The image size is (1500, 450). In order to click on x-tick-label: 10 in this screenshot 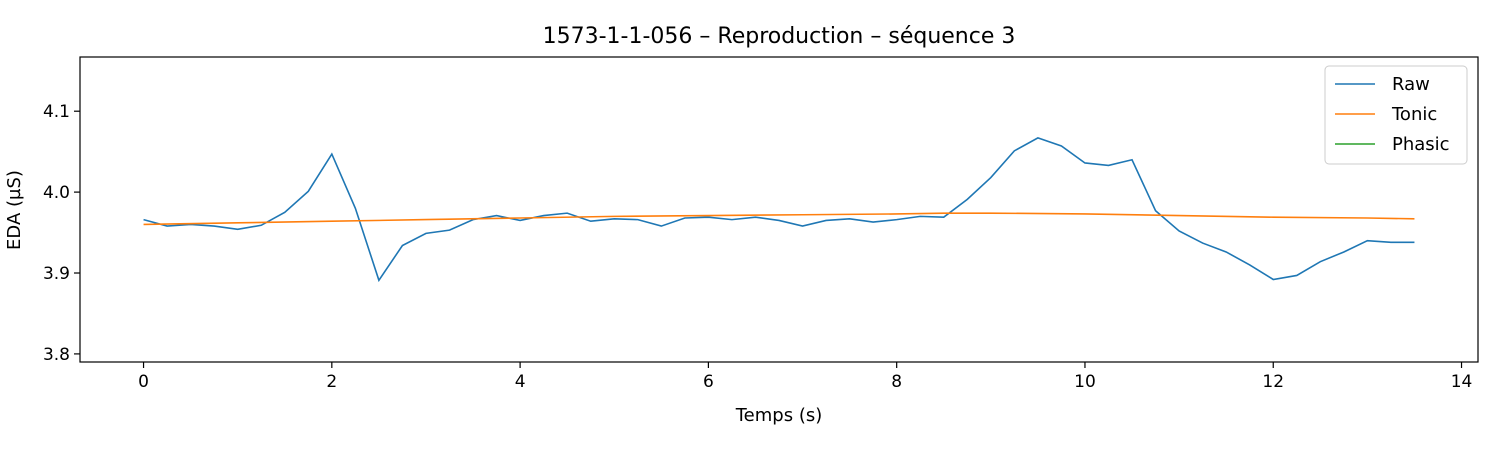, I will do `click(1085, 382)`.